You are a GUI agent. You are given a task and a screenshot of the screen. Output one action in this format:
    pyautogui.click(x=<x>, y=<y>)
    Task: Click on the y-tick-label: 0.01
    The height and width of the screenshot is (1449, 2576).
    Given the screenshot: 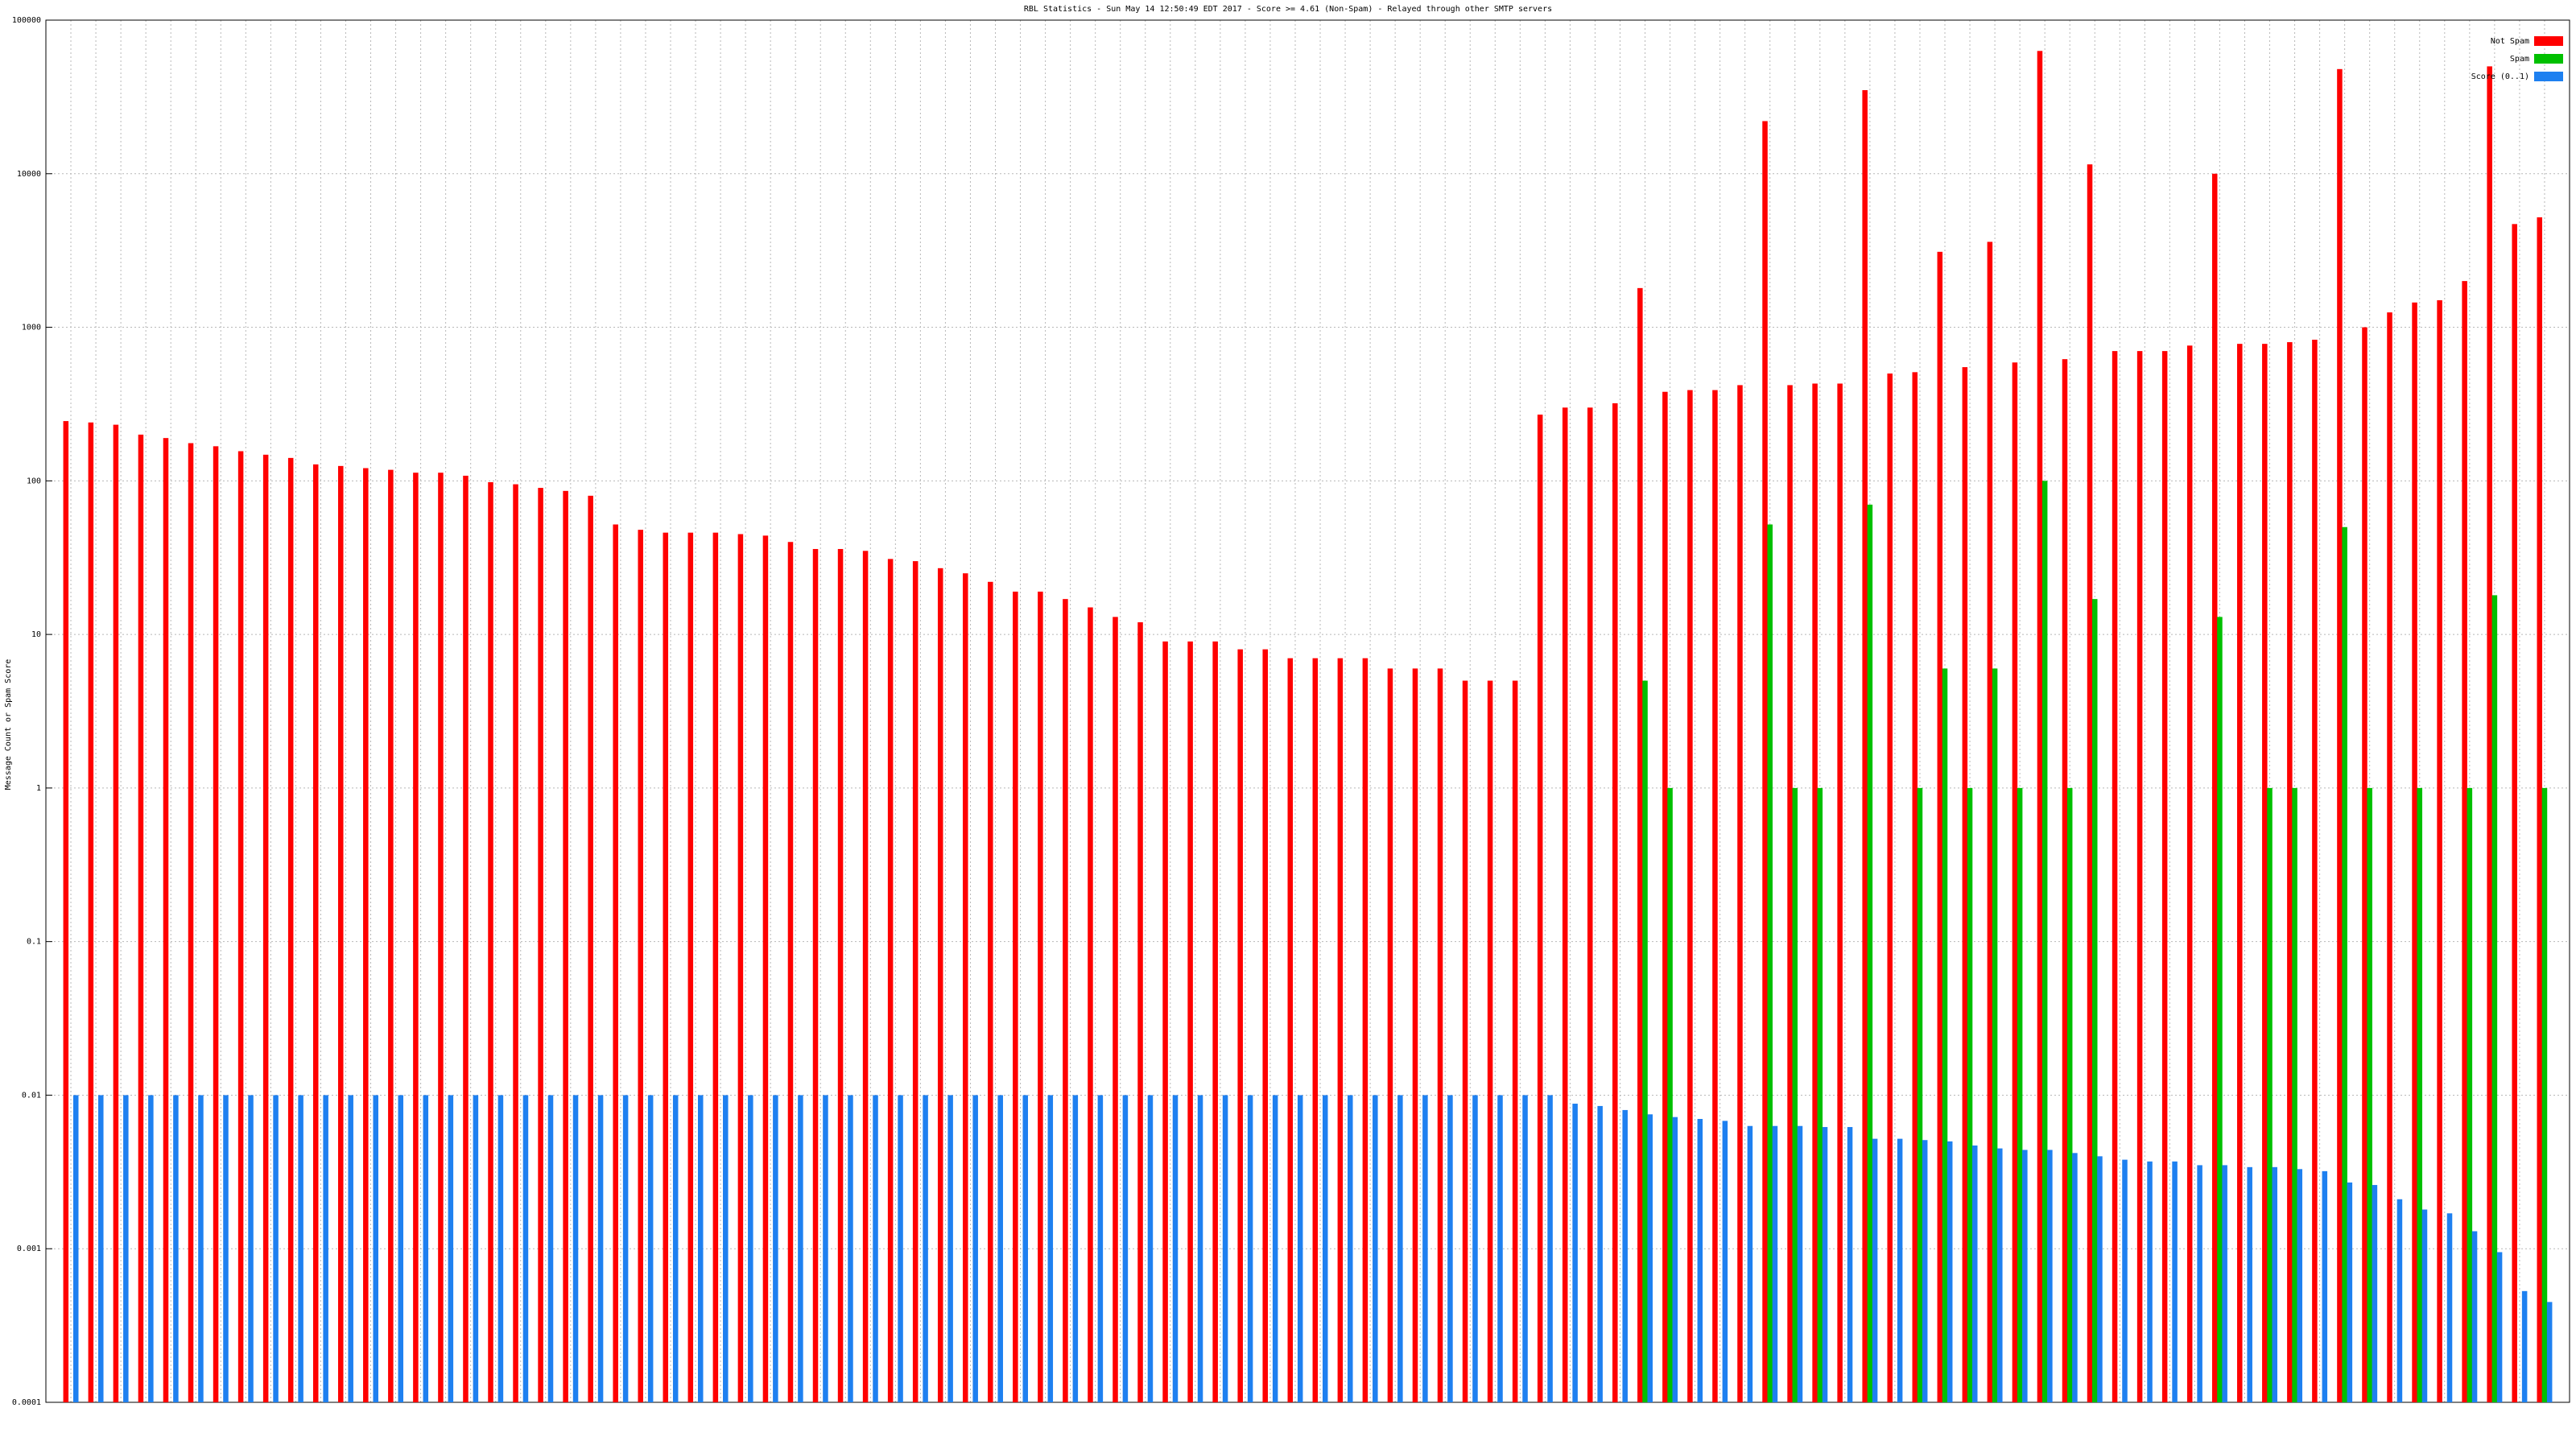 What is the action you would take?
    pyautogui.click(x=31, y=1095)
    